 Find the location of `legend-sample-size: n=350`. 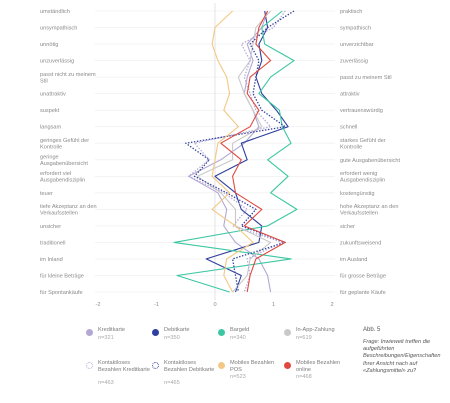

legend-sample-size: n=350 is located at coordinates (172, 338).